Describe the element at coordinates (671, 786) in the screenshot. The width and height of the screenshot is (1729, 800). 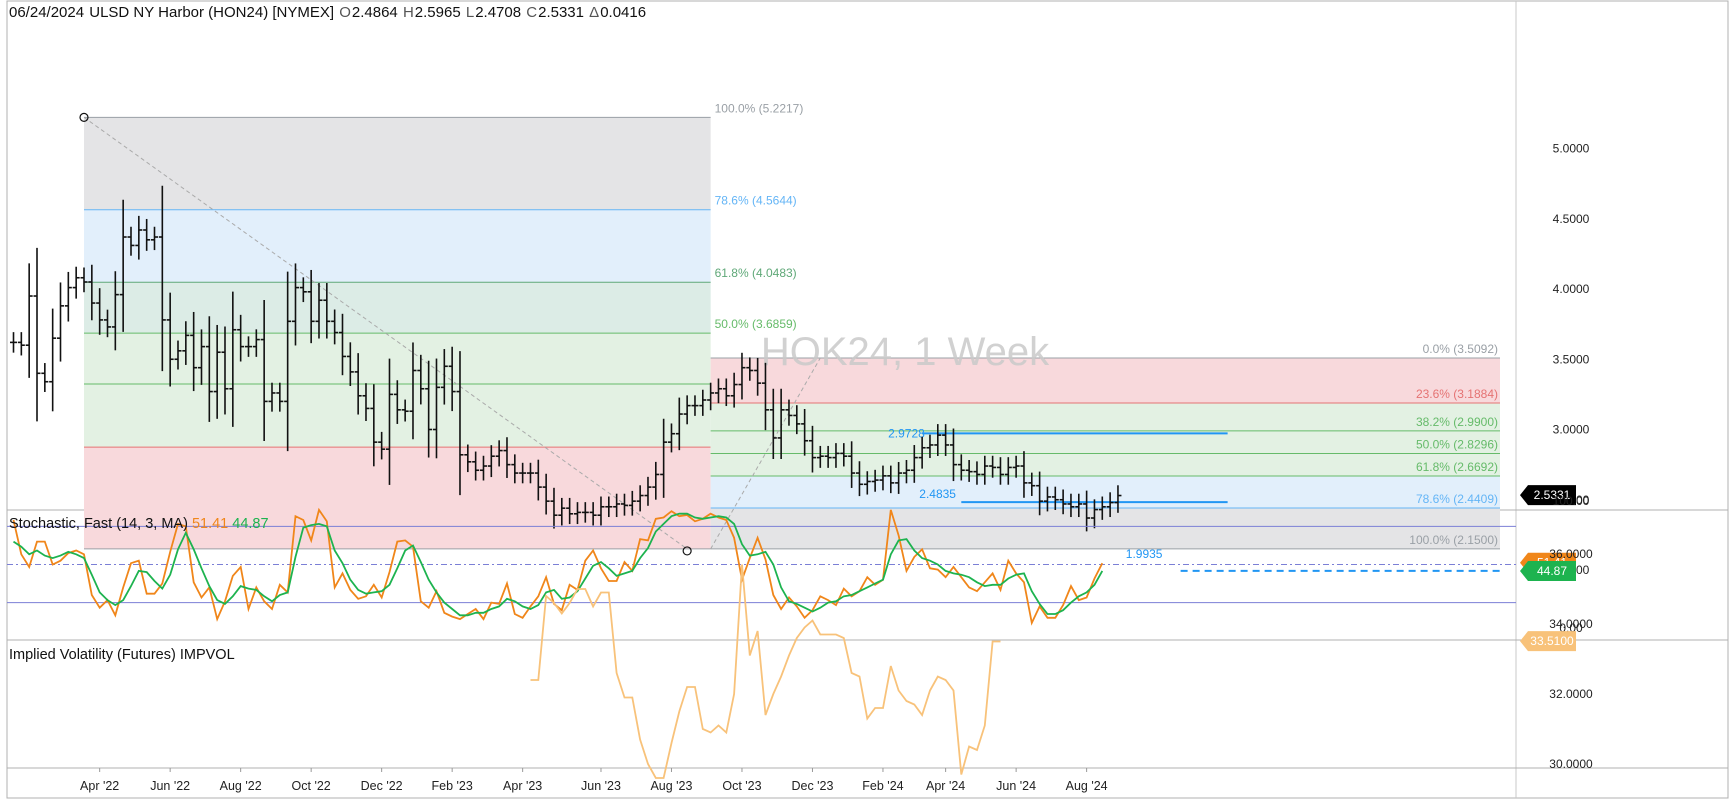
I see `time-tick-label: Aug '23` at that location.